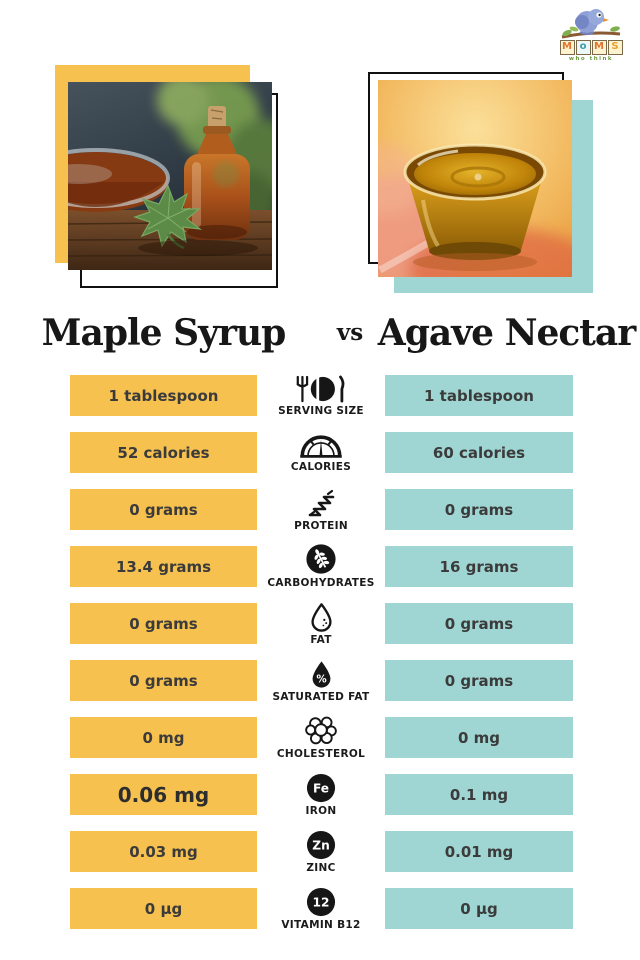 The image size is (640, 960). I want to click on nutrient-label: ZINC, so click(321, 867).